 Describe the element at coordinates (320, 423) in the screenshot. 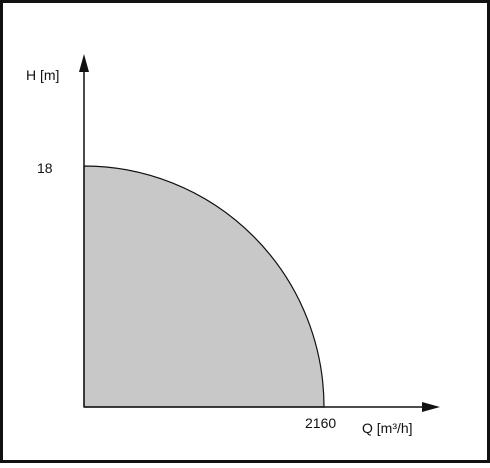

I see `x-tick-label-2160: 2160` at that location.